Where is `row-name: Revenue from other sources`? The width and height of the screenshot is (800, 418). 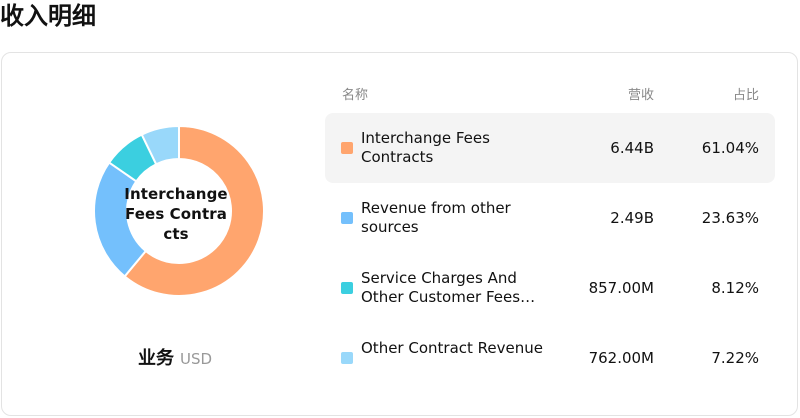
row-name: Revenue from other sources is located at coordinates (436, 217).